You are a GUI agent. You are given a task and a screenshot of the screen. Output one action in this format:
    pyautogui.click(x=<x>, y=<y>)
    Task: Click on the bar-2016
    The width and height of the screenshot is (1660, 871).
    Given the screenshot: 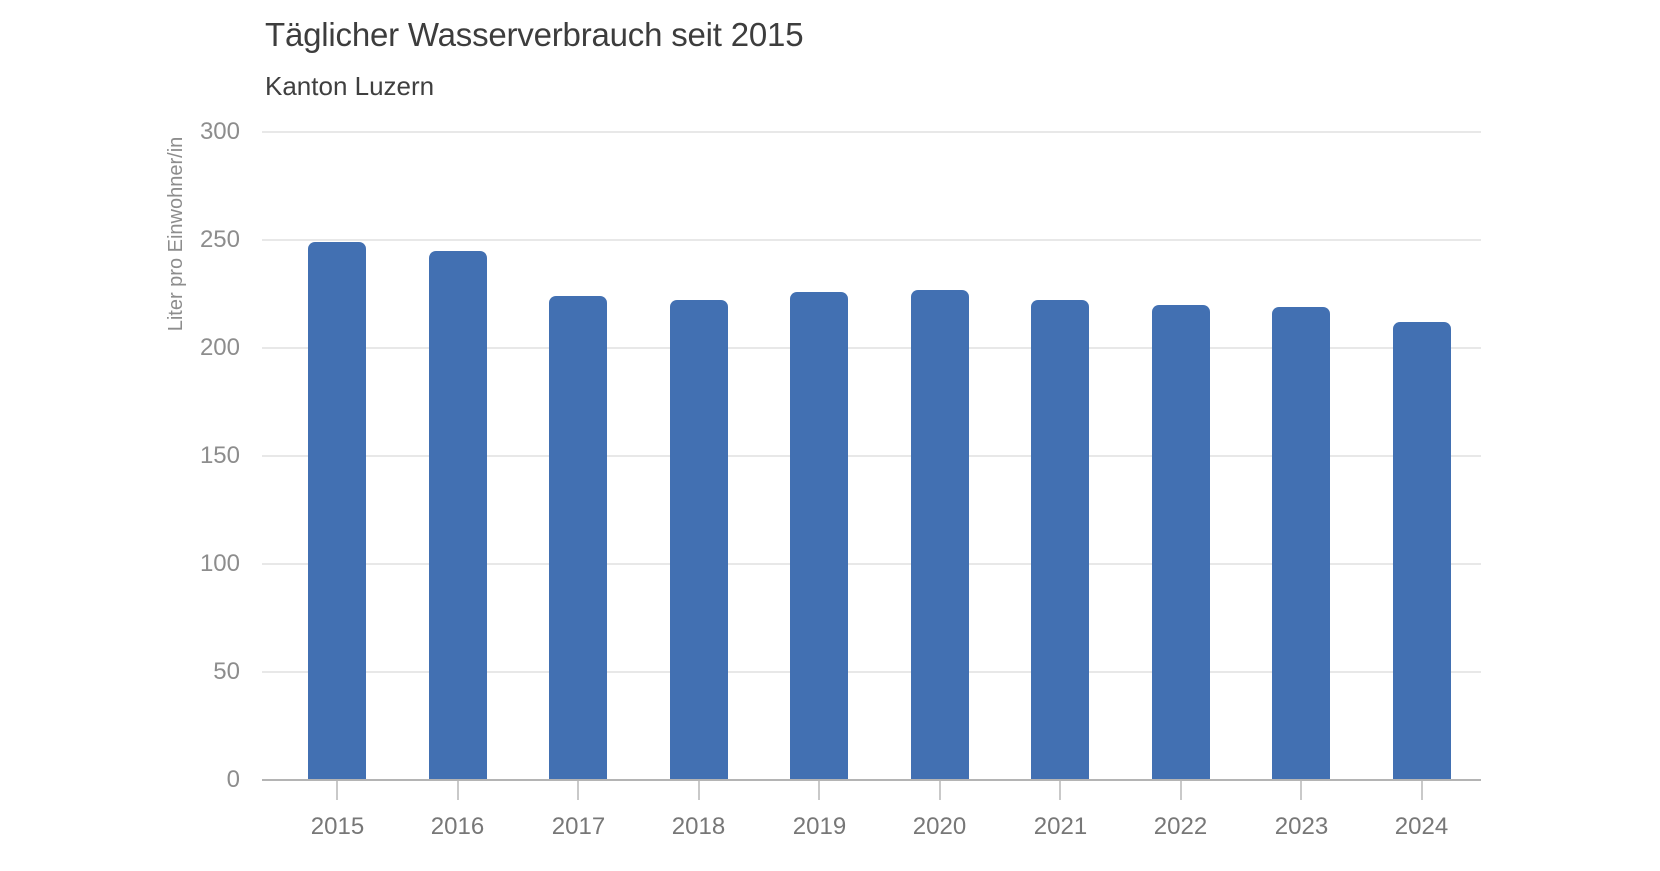 What is the action you would take?
    pyautogui.click(x=458, y=515)
    